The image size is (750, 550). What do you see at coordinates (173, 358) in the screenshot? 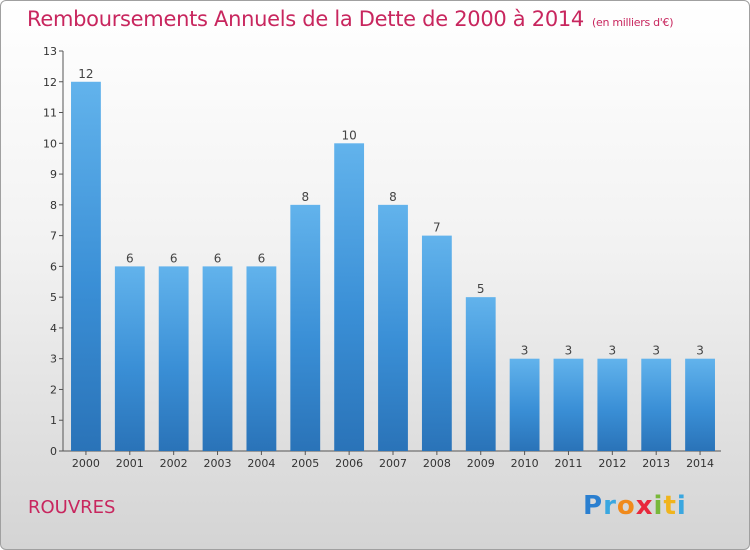
I see `bar-2002` at bounding box center [173, 358].